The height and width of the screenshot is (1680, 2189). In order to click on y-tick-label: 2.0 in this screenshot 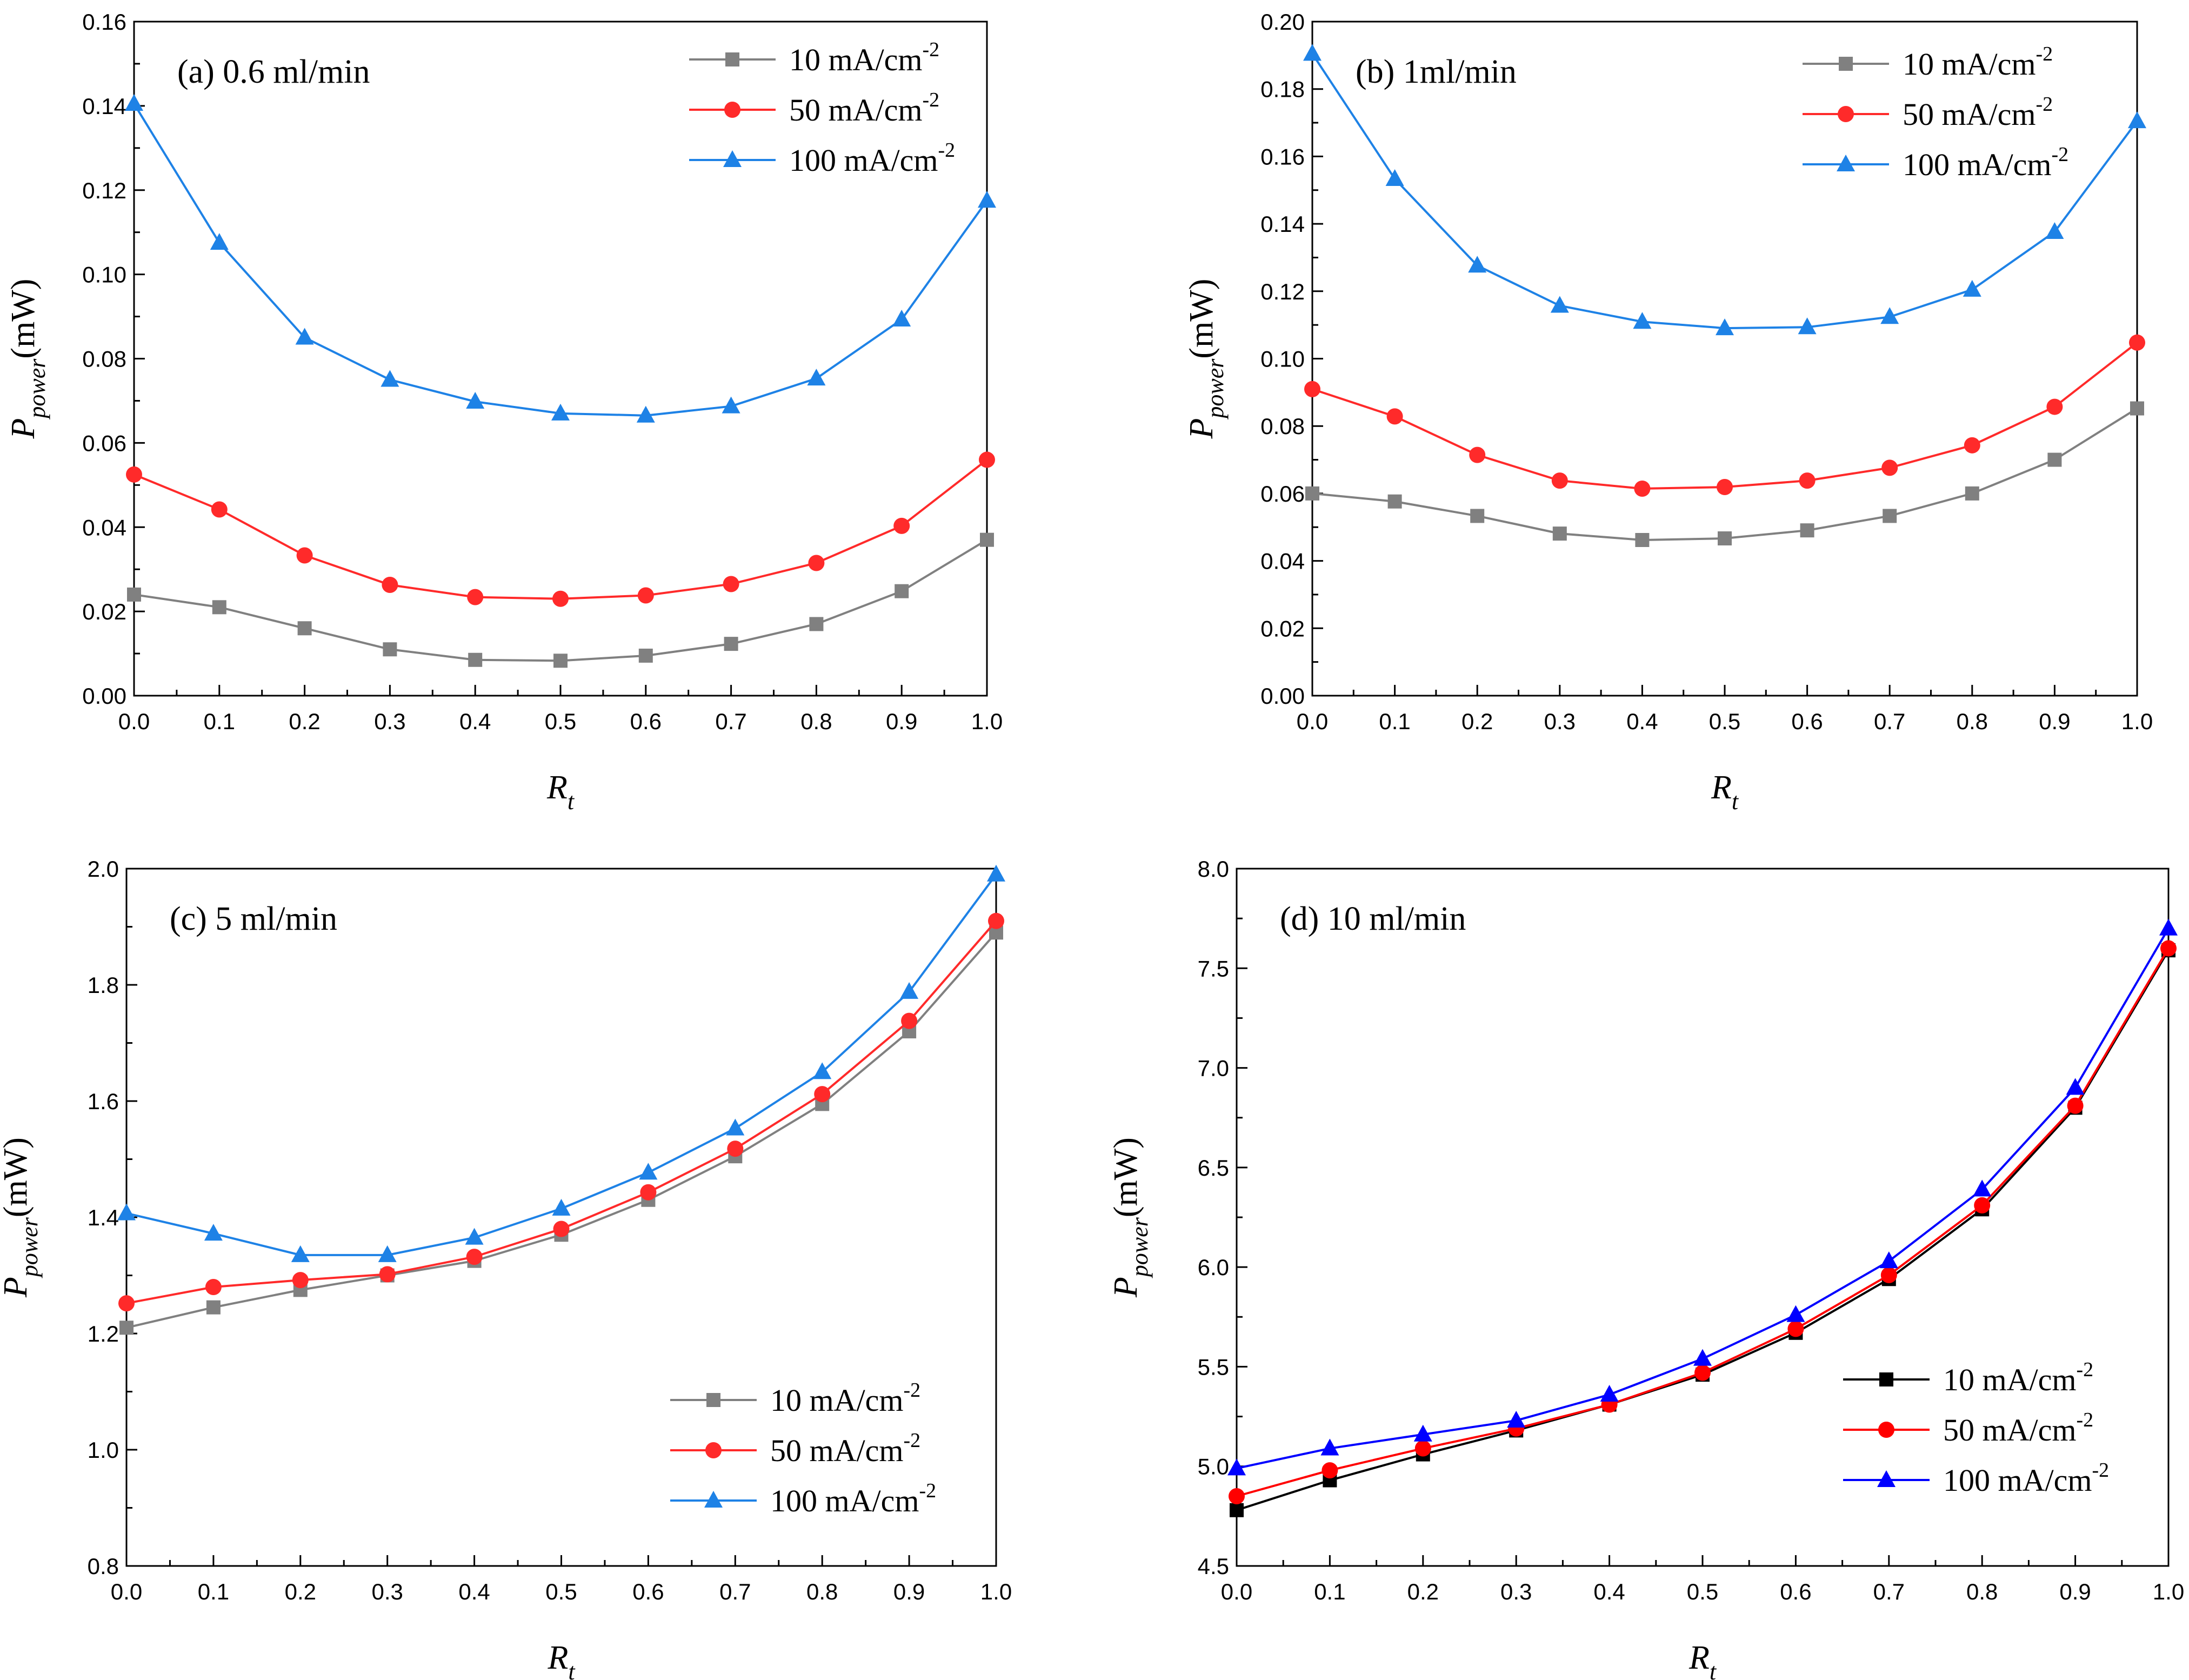, I will do `click(103, 869)`.